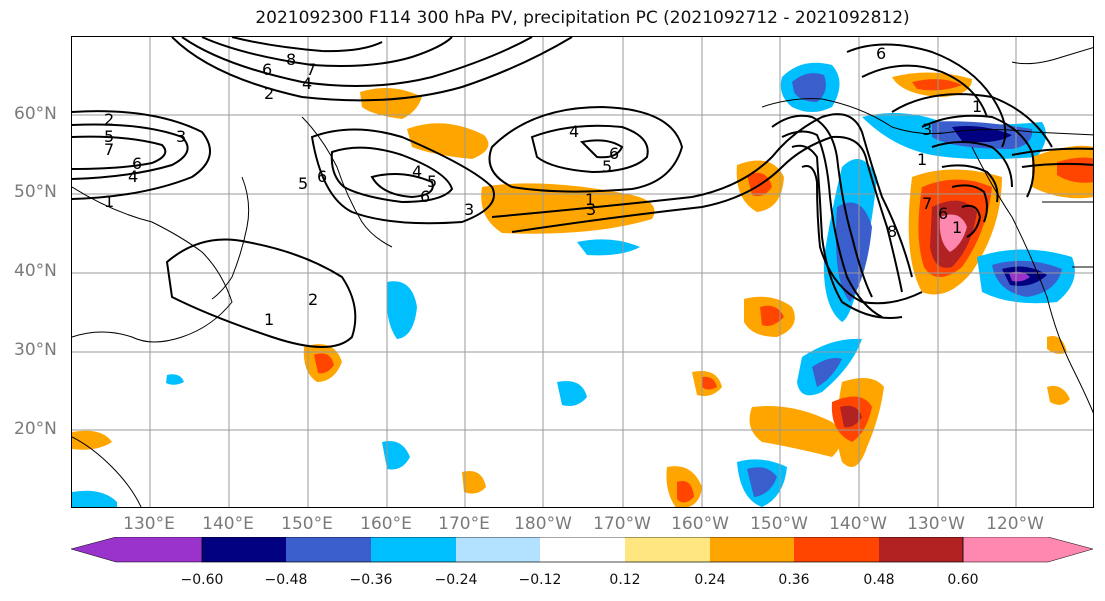 The height and width of the screenshot is (601, 1105). Describe the element at coordinates (625, 580) in the screenshot. I see `colorbar-tick-label: 0.12` at that location.